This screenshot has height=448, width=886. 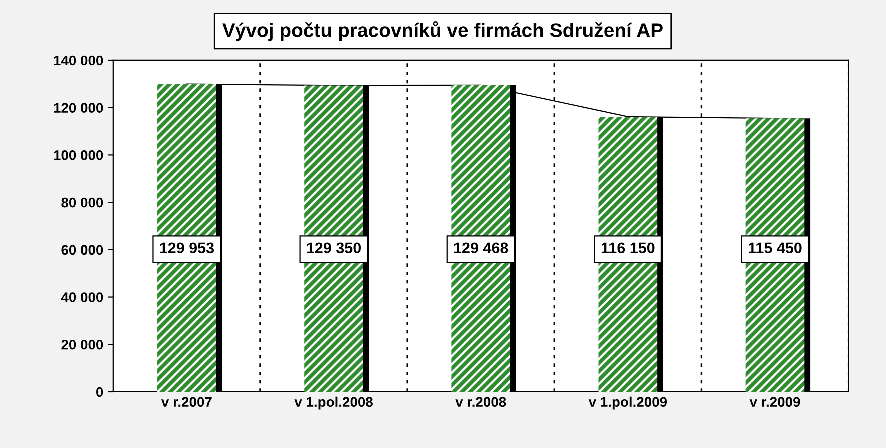 I want to click on x-tick-label: v r.2008, so click(x=481, y=402).